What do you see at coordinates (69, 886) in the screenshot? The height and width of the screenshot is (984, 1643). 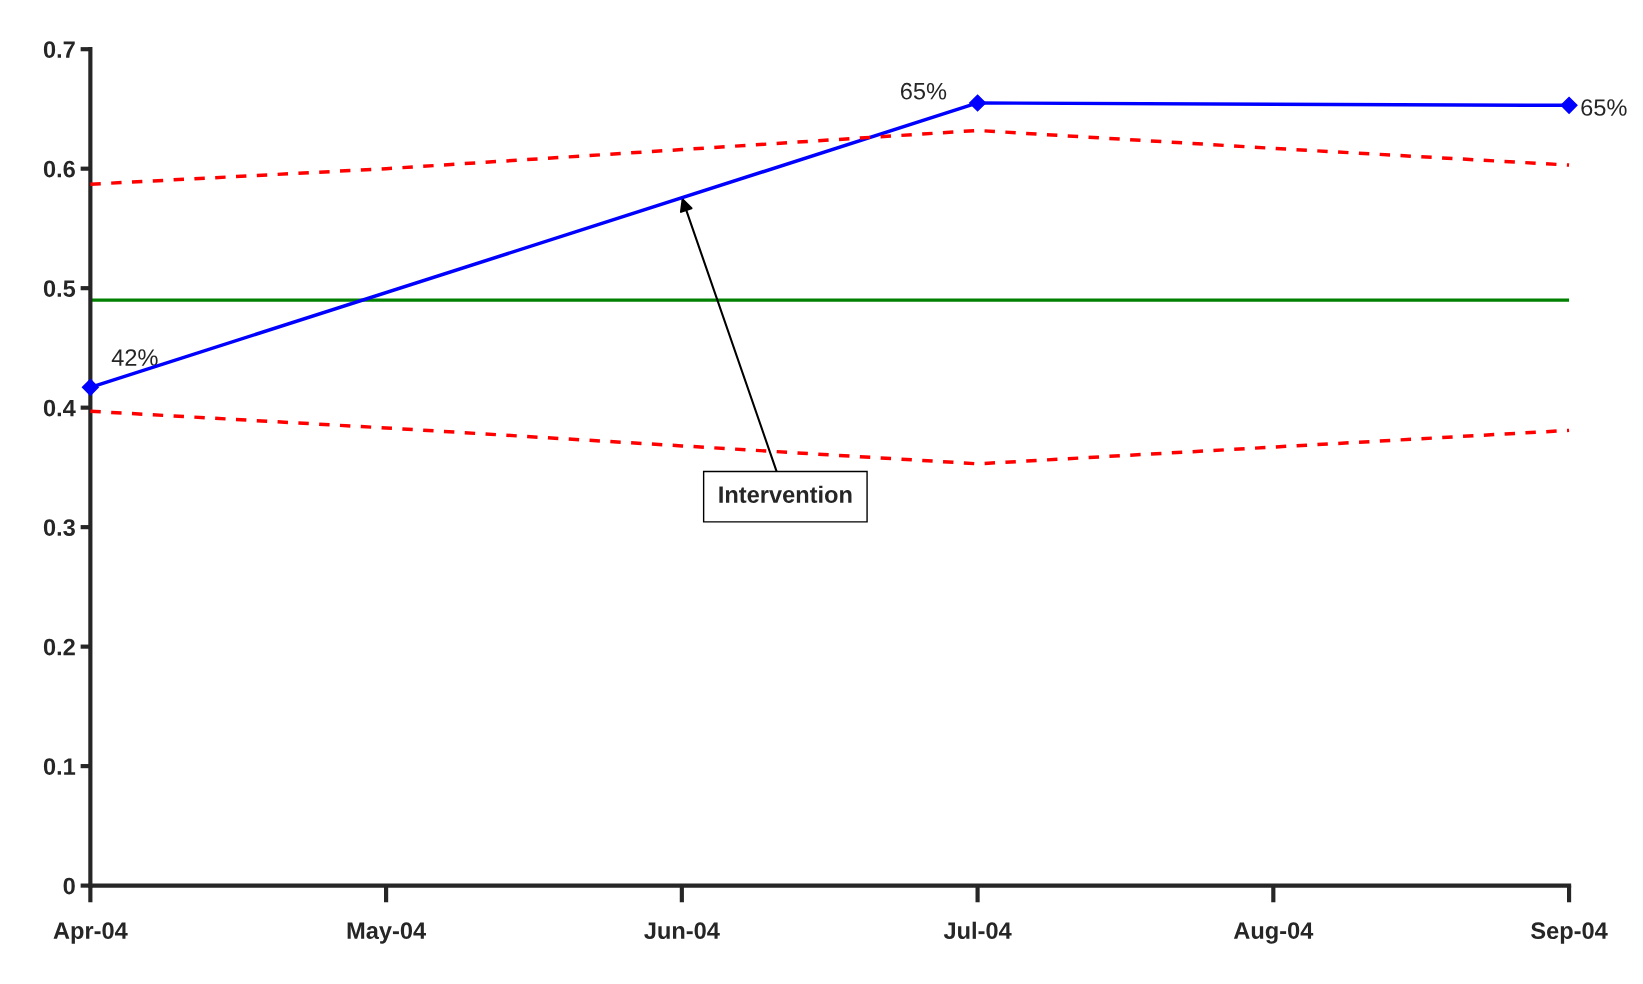 I see `y-tick-label: 0` at bounding box center [69, 886].